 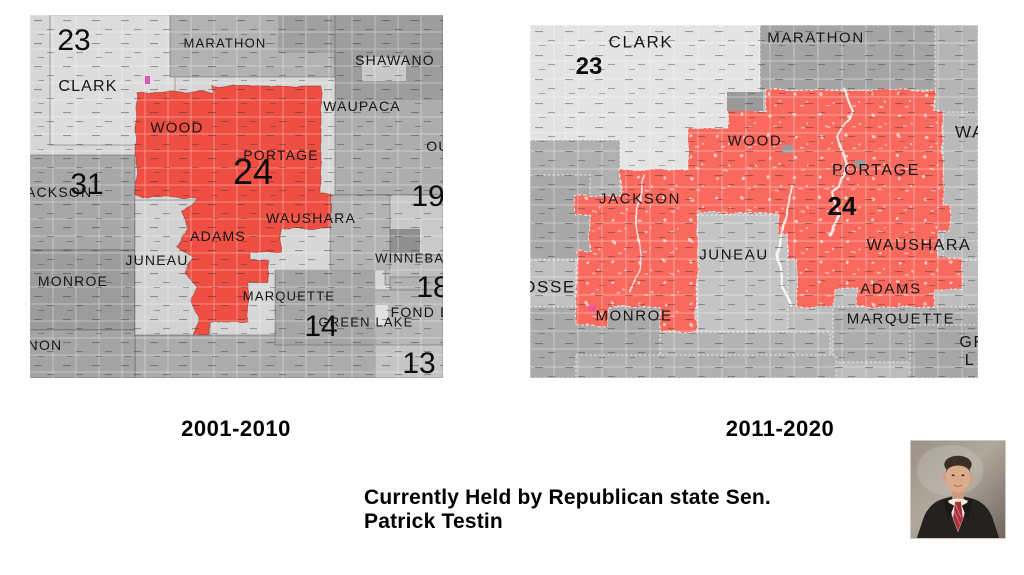 What do you see at coordinates (968, 342) in the screenshot?
I see `county-label: GR` at bounding box center [968, 342].